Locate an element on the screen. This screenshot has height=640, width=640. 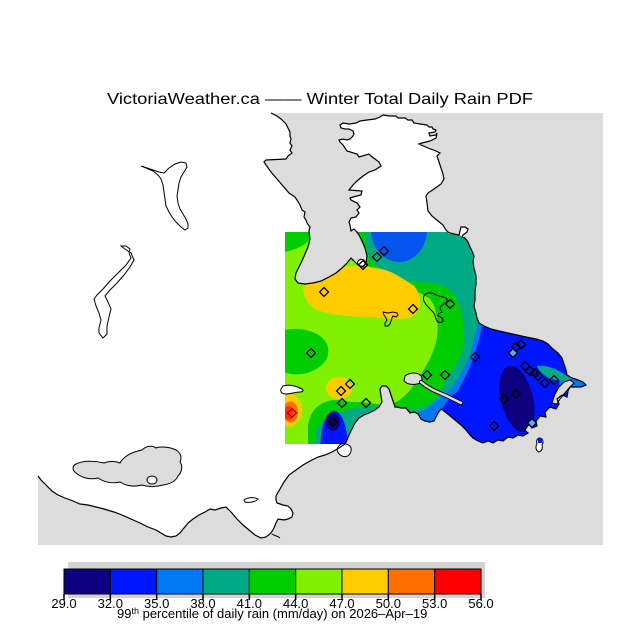
svg-text: 56.0 is located at coordinates (480, 603).